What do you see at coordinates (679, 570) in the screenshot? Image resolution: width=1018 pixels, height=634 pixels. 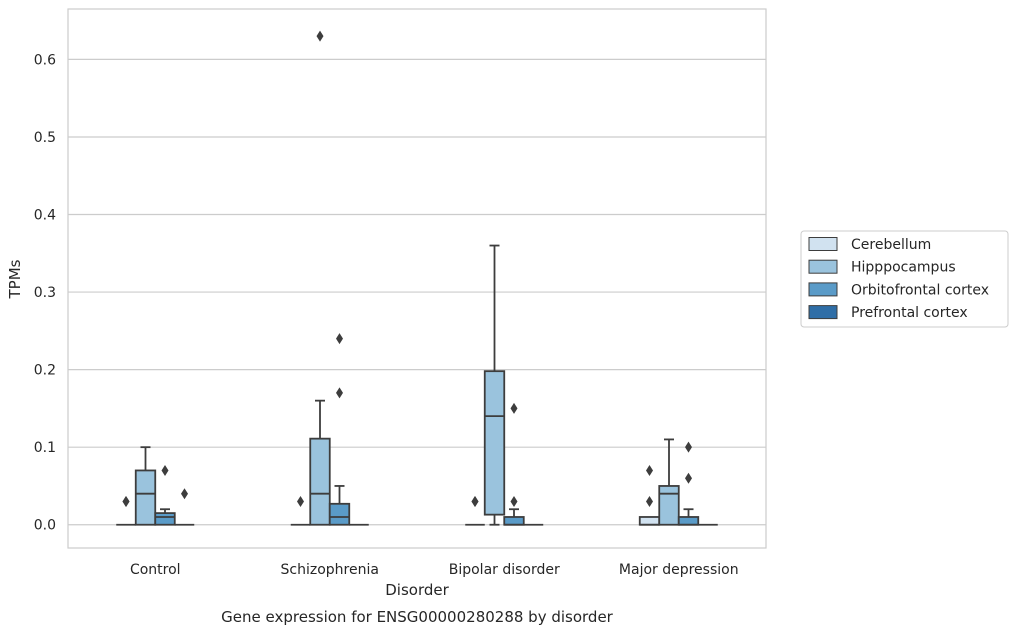 I see `x-tick-label: Major depression` at bounding box center [679, 570].